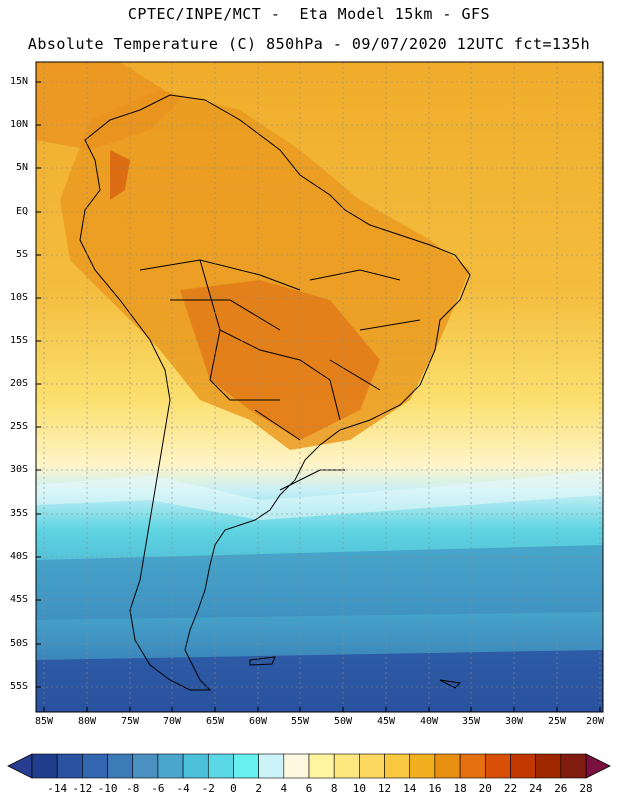 The image size is (618, 800). What do you see at coordinates (18, 426) in the screenshot?
I see `lat-label: 25S` at bounding box center [18, 426].